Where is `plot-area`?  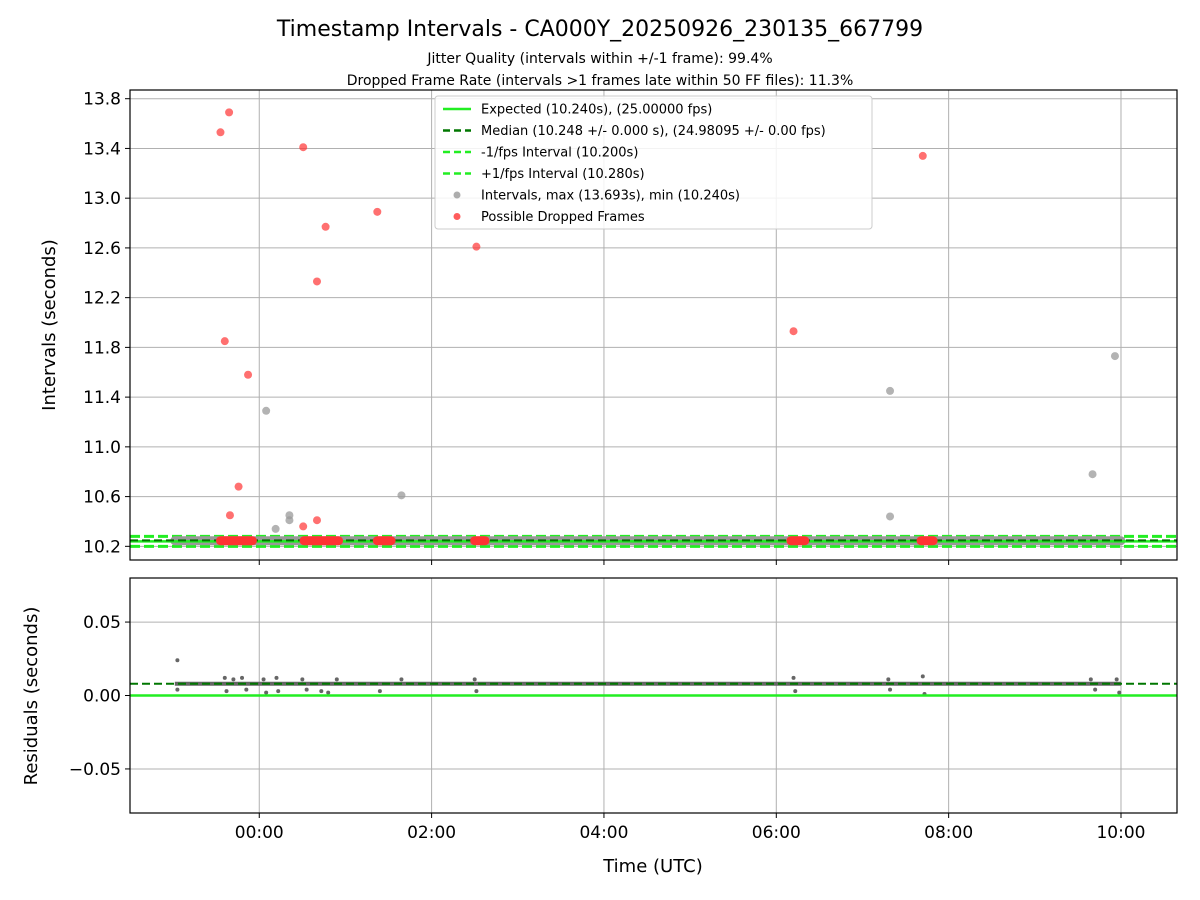
plot-area is located at coordinates (653, 677).